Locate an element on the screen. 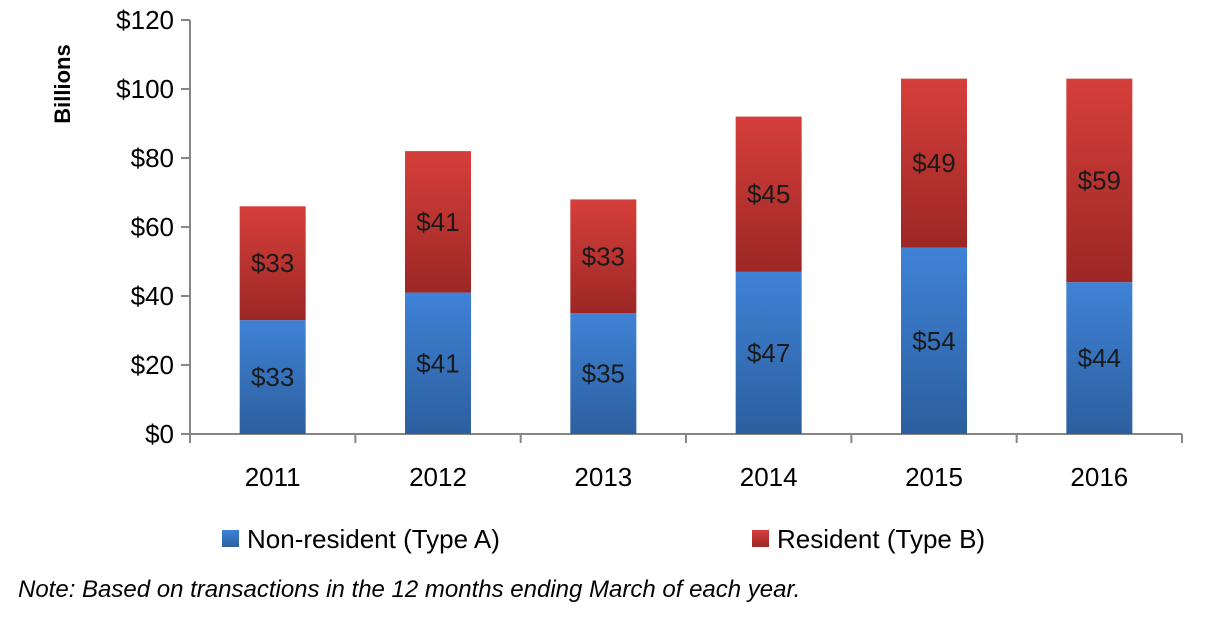  data-label: $47 is located at coordinates (768, 353).